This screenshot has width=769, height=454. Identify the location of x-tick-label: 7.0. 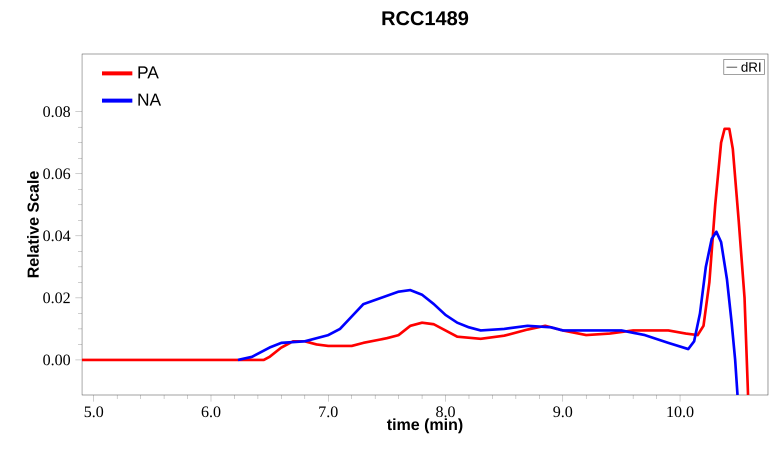
(328, 412).